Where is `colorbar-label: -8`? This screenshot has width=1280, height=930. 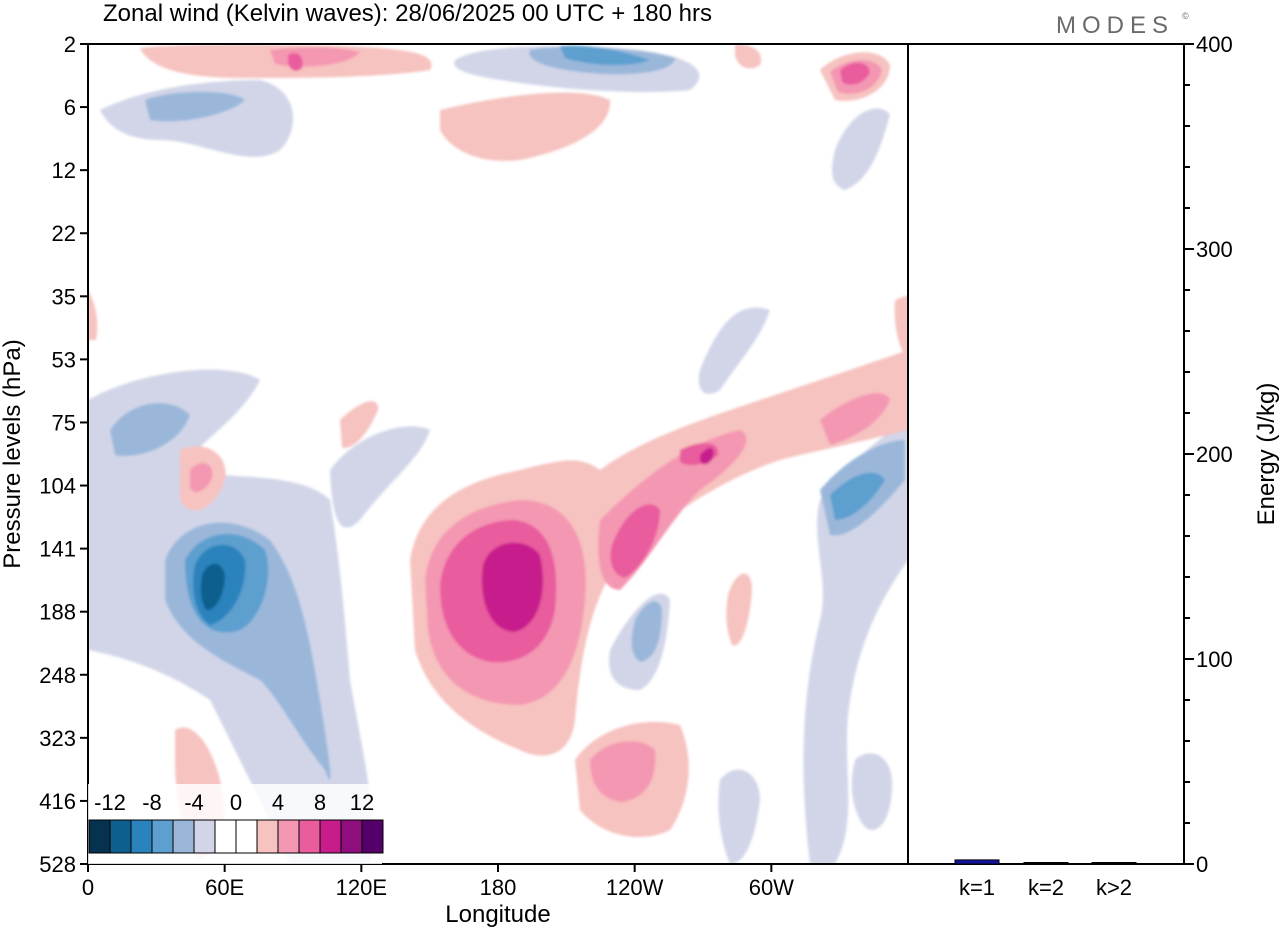 colorbar-label: -8 is located at coordinates (152, 802).